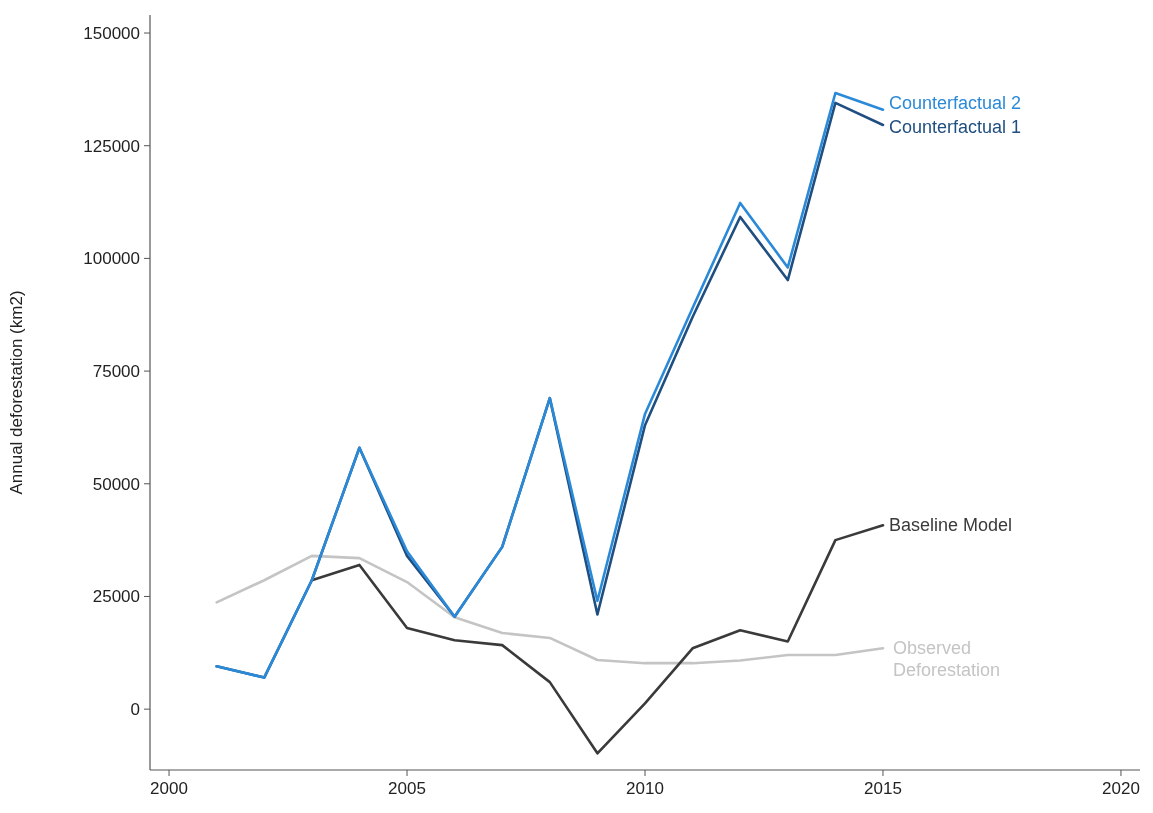 The height and width of the screenshot is (813, 1153). I want to click on x-tick-label: 2005, so click(407, 788).